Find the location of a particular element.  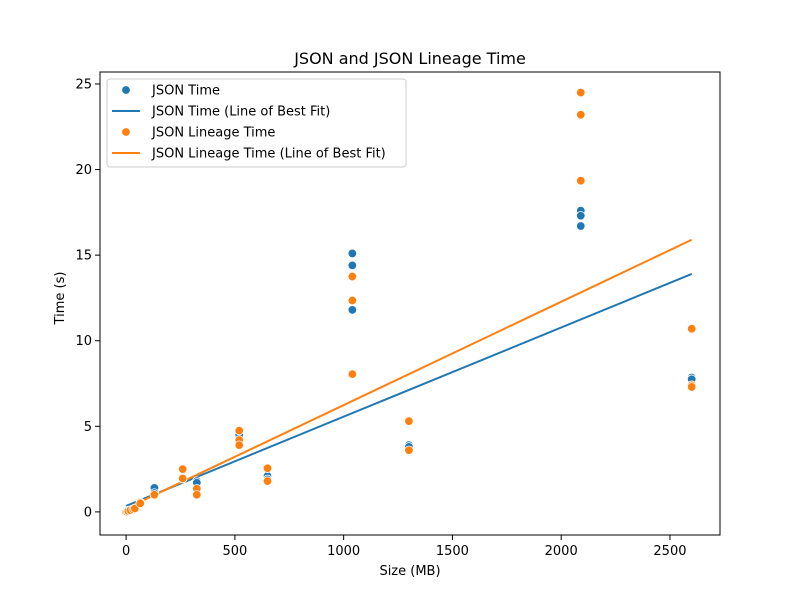

x-tick-label: 1000 is located at coordinates (343, 551).